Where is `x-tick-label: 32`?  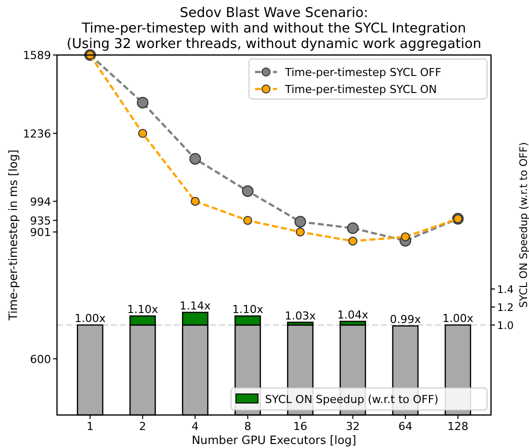
x-tick-label: 32 is located at coordinates (353, 426).